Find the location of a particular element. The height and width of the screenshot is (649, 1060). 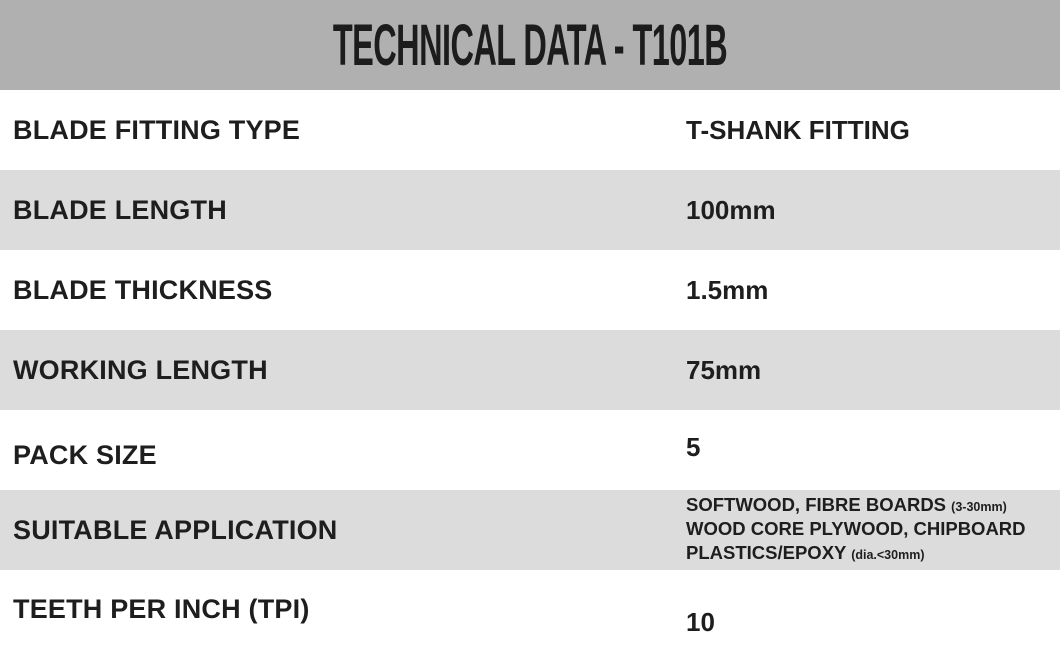

table-row: TEETH PER INCH (TPI) 10 is located at coordinates (530, 609).